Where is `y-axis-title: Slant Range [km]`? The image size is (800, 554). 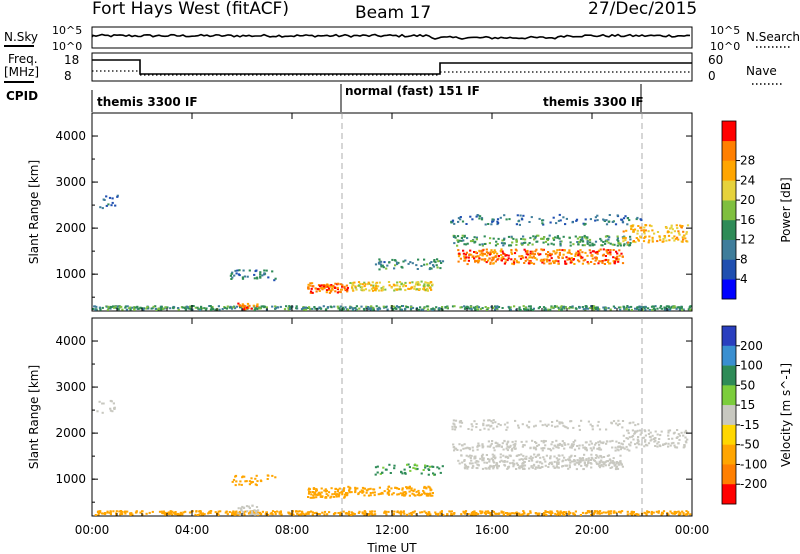
y-axis-title: Slant Range [km] is located at coordinates (34, 417).